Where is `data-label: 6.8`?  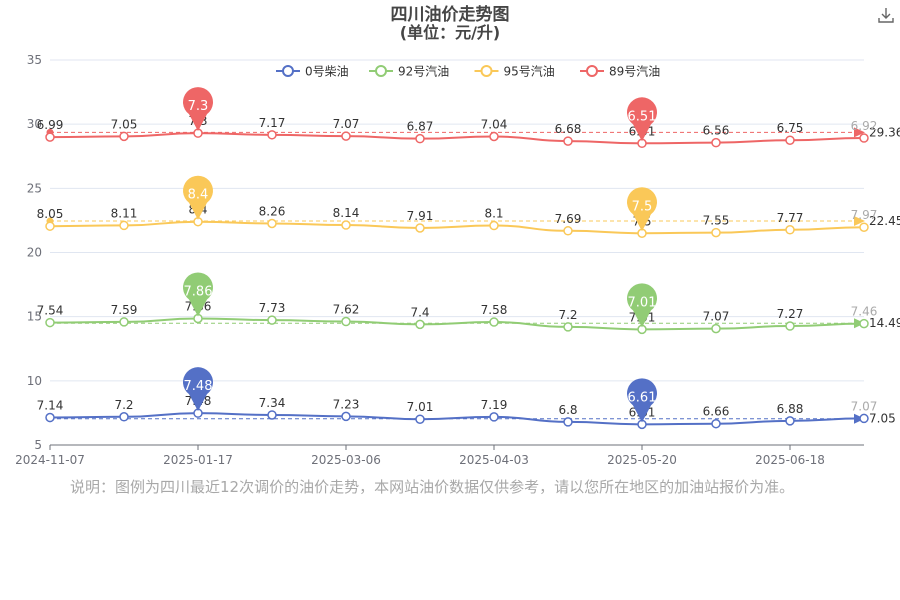
data-label: 6.8 is located at coordinates (567, 410).